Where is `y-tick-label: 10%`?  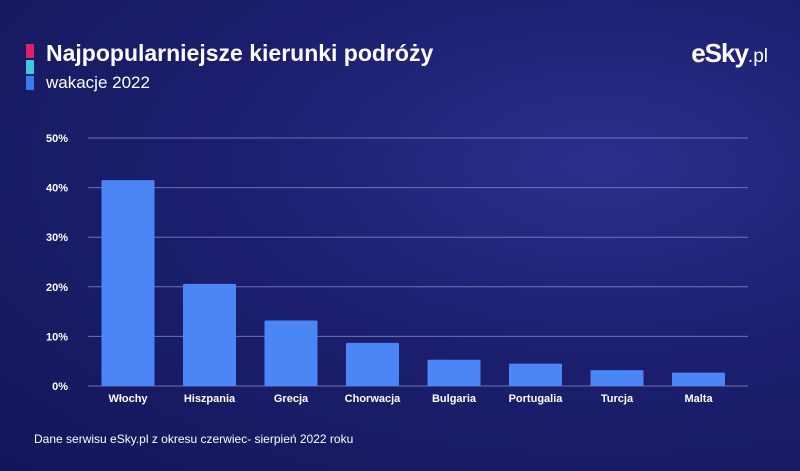 y-tick-label: 10% is located at coordinates (57, 337).